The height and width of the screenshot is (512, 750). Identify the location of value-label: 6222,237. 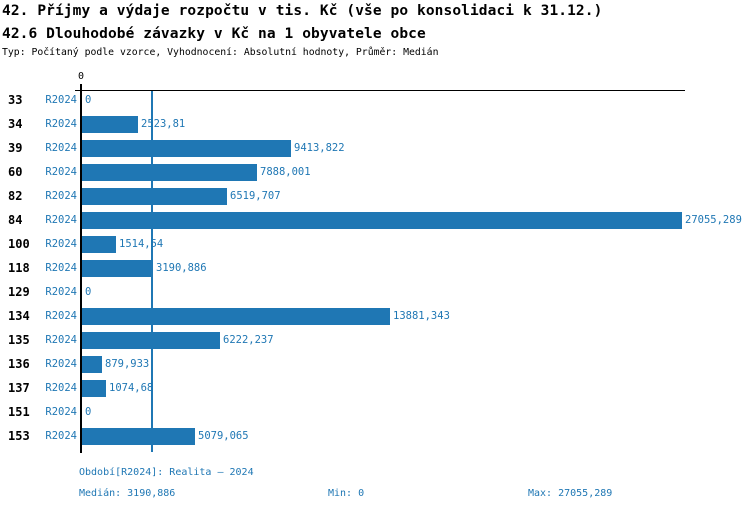
(248, 340).